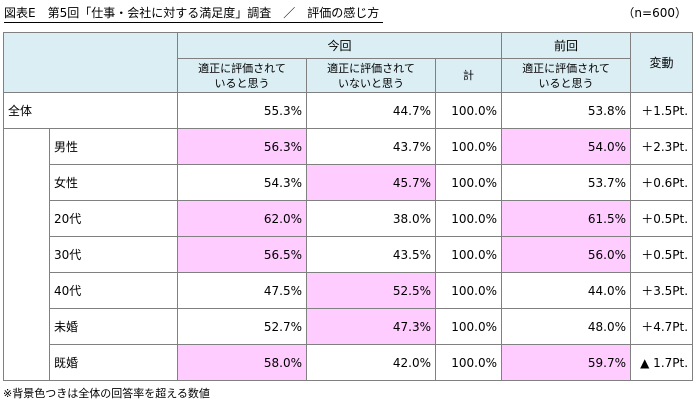 This screenshot has height=412, width=697. I want to click on header-previous: 前回, so click(566, 45).